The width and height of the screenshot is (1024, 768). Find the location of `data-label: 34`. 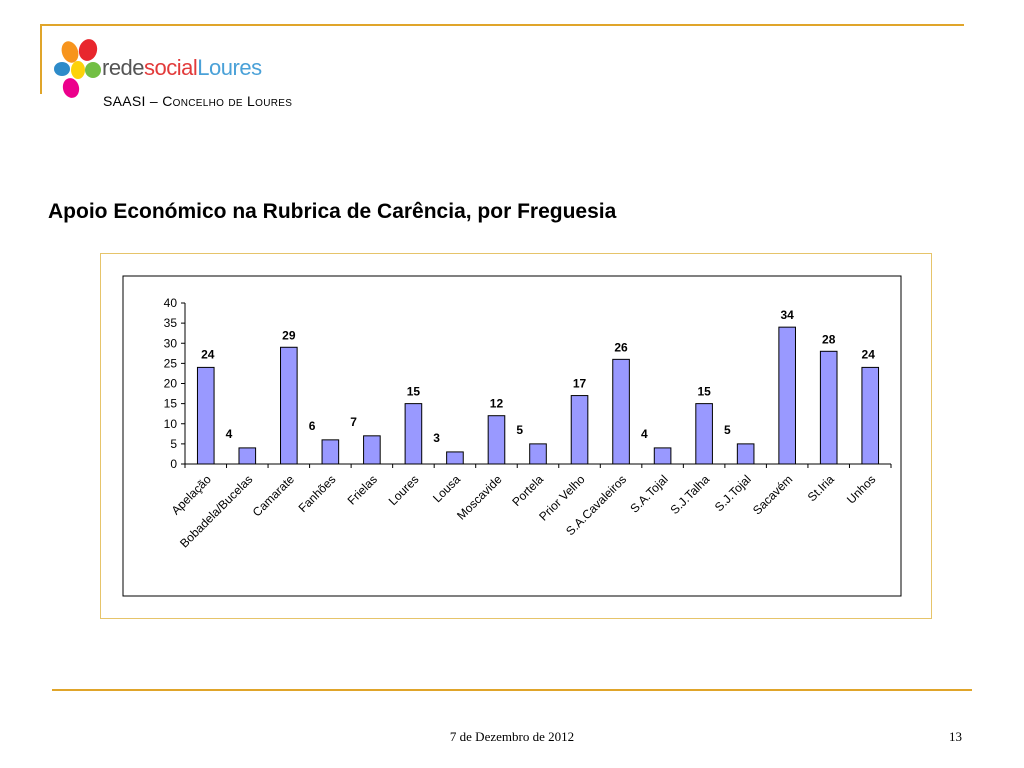

data-label: 34 is located at coordinates (787, 315).